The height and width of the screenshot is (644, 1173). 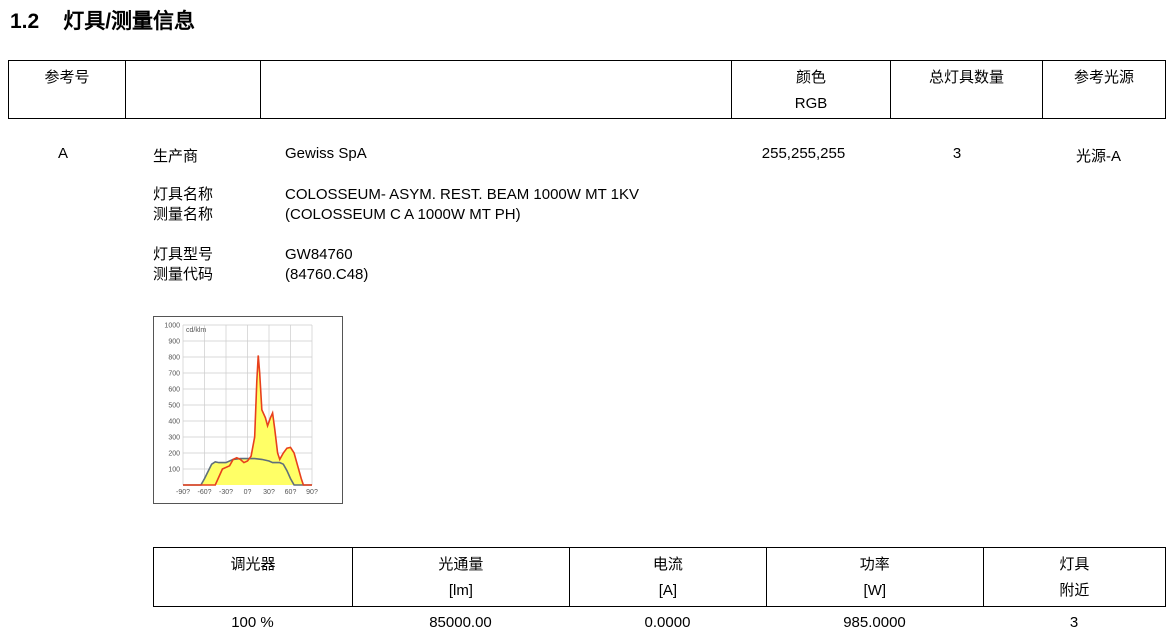 I want to click on dimming-value: 3, so click(x=1074, y=622).